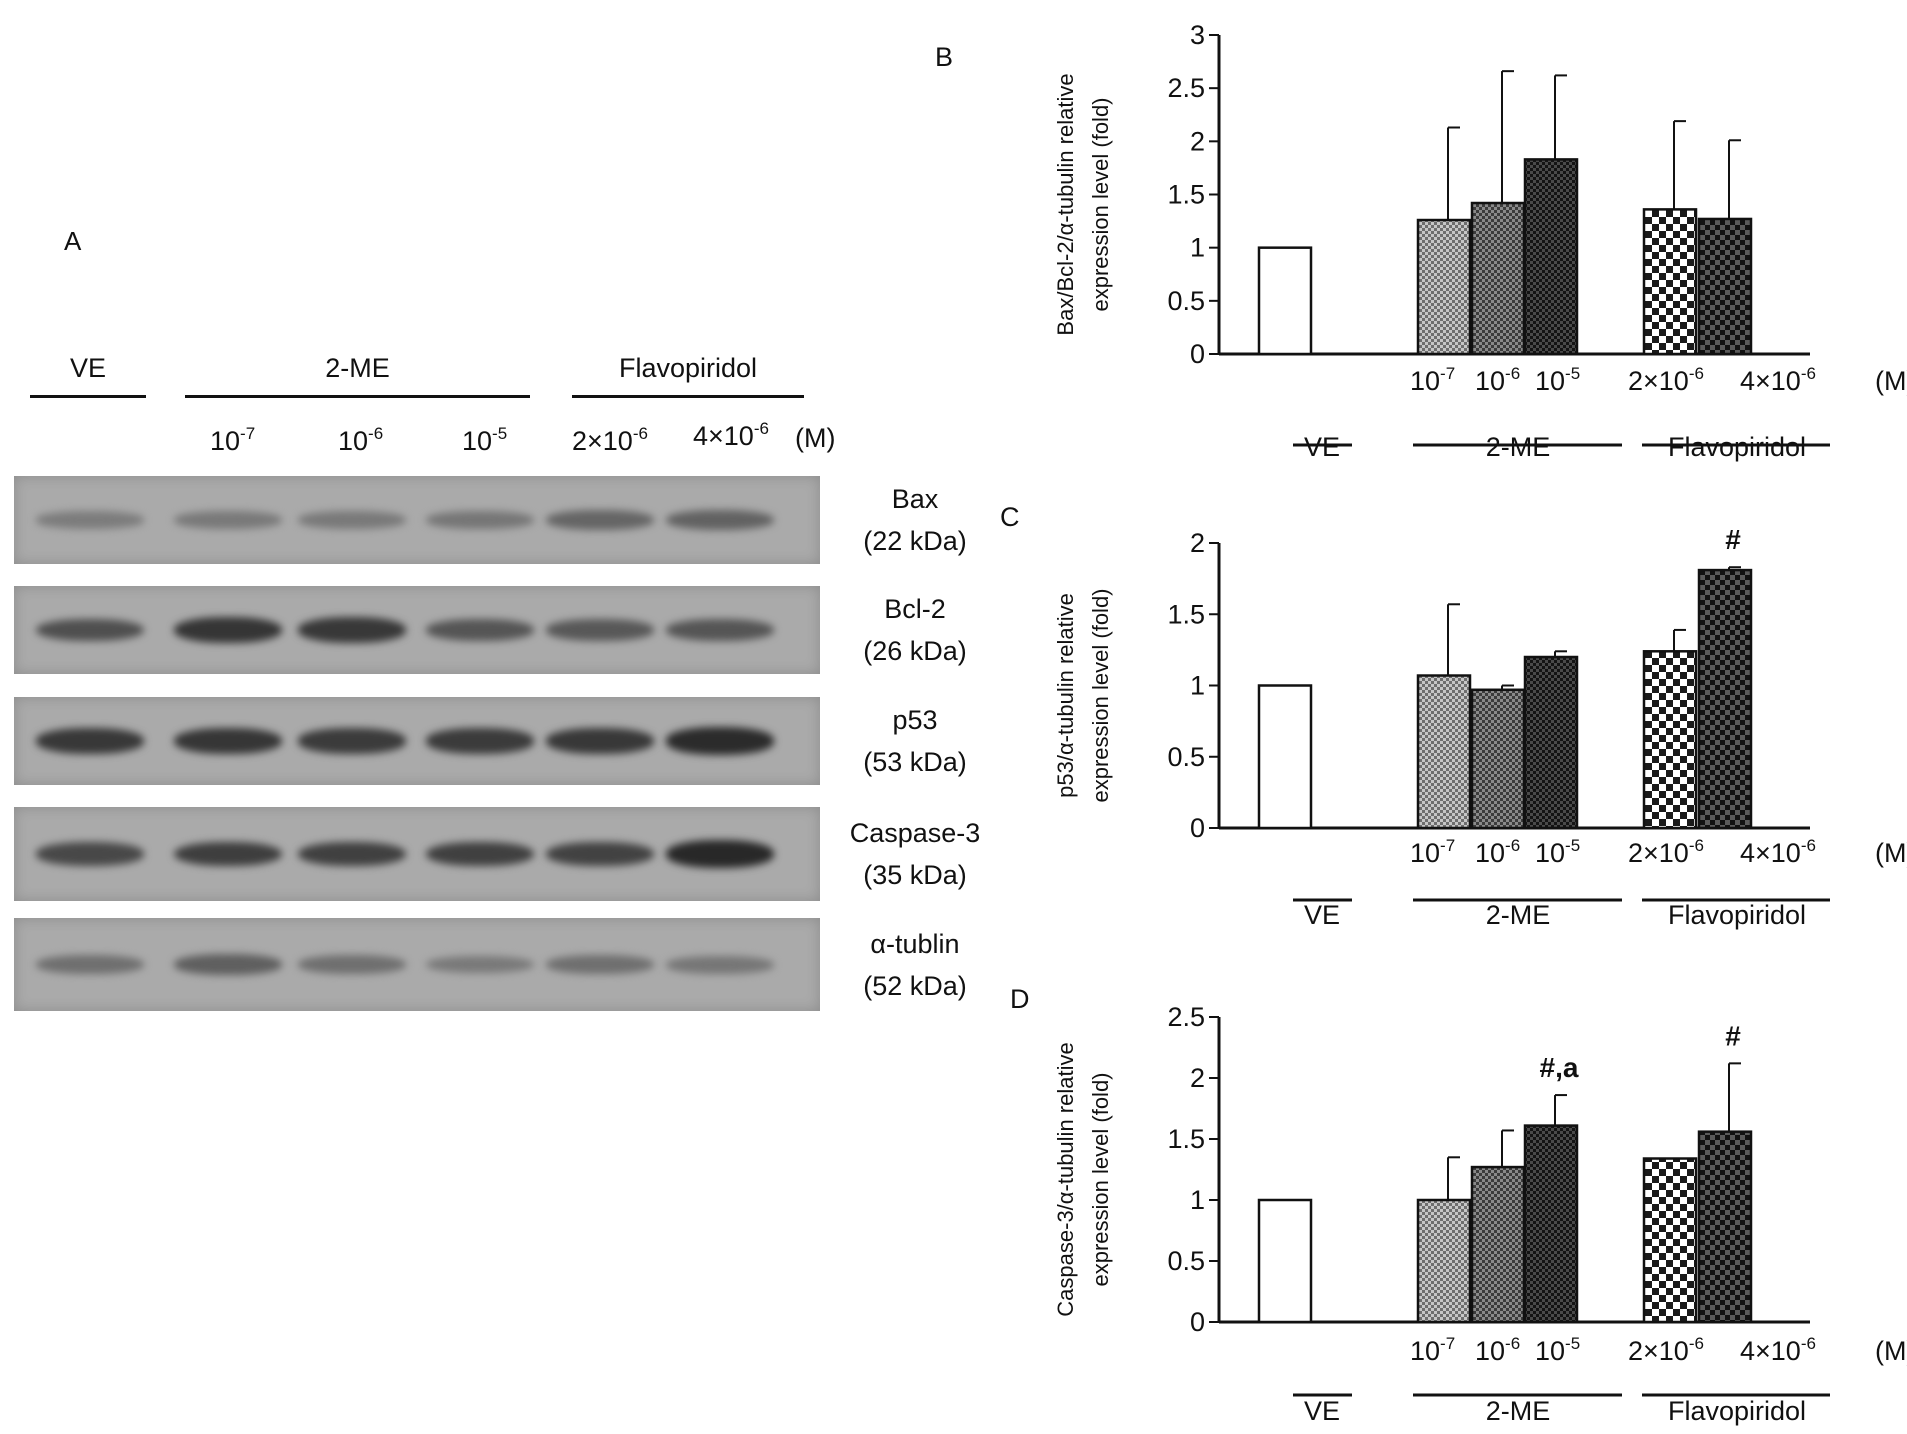 The height and width of the screenshot is (1434, 1907). What do you see at coordinates (1891, 381) in the screenshot?
I see `chart-b-x-unit: (M)` at bounding box center [1891, 381].